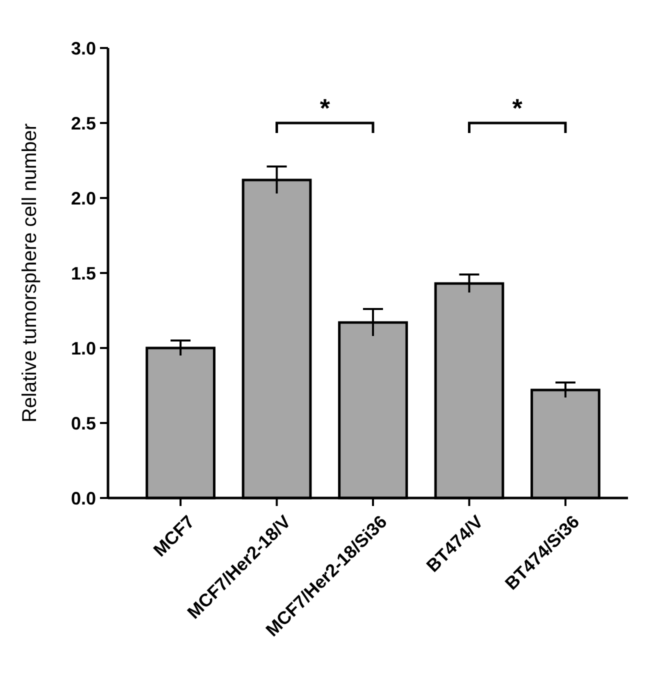 The height and width of the screenshot is (698, 669). Describe the element at coordinates (83, 198) in the screenshot. I see `y-tick-label: 2.0` at that location.